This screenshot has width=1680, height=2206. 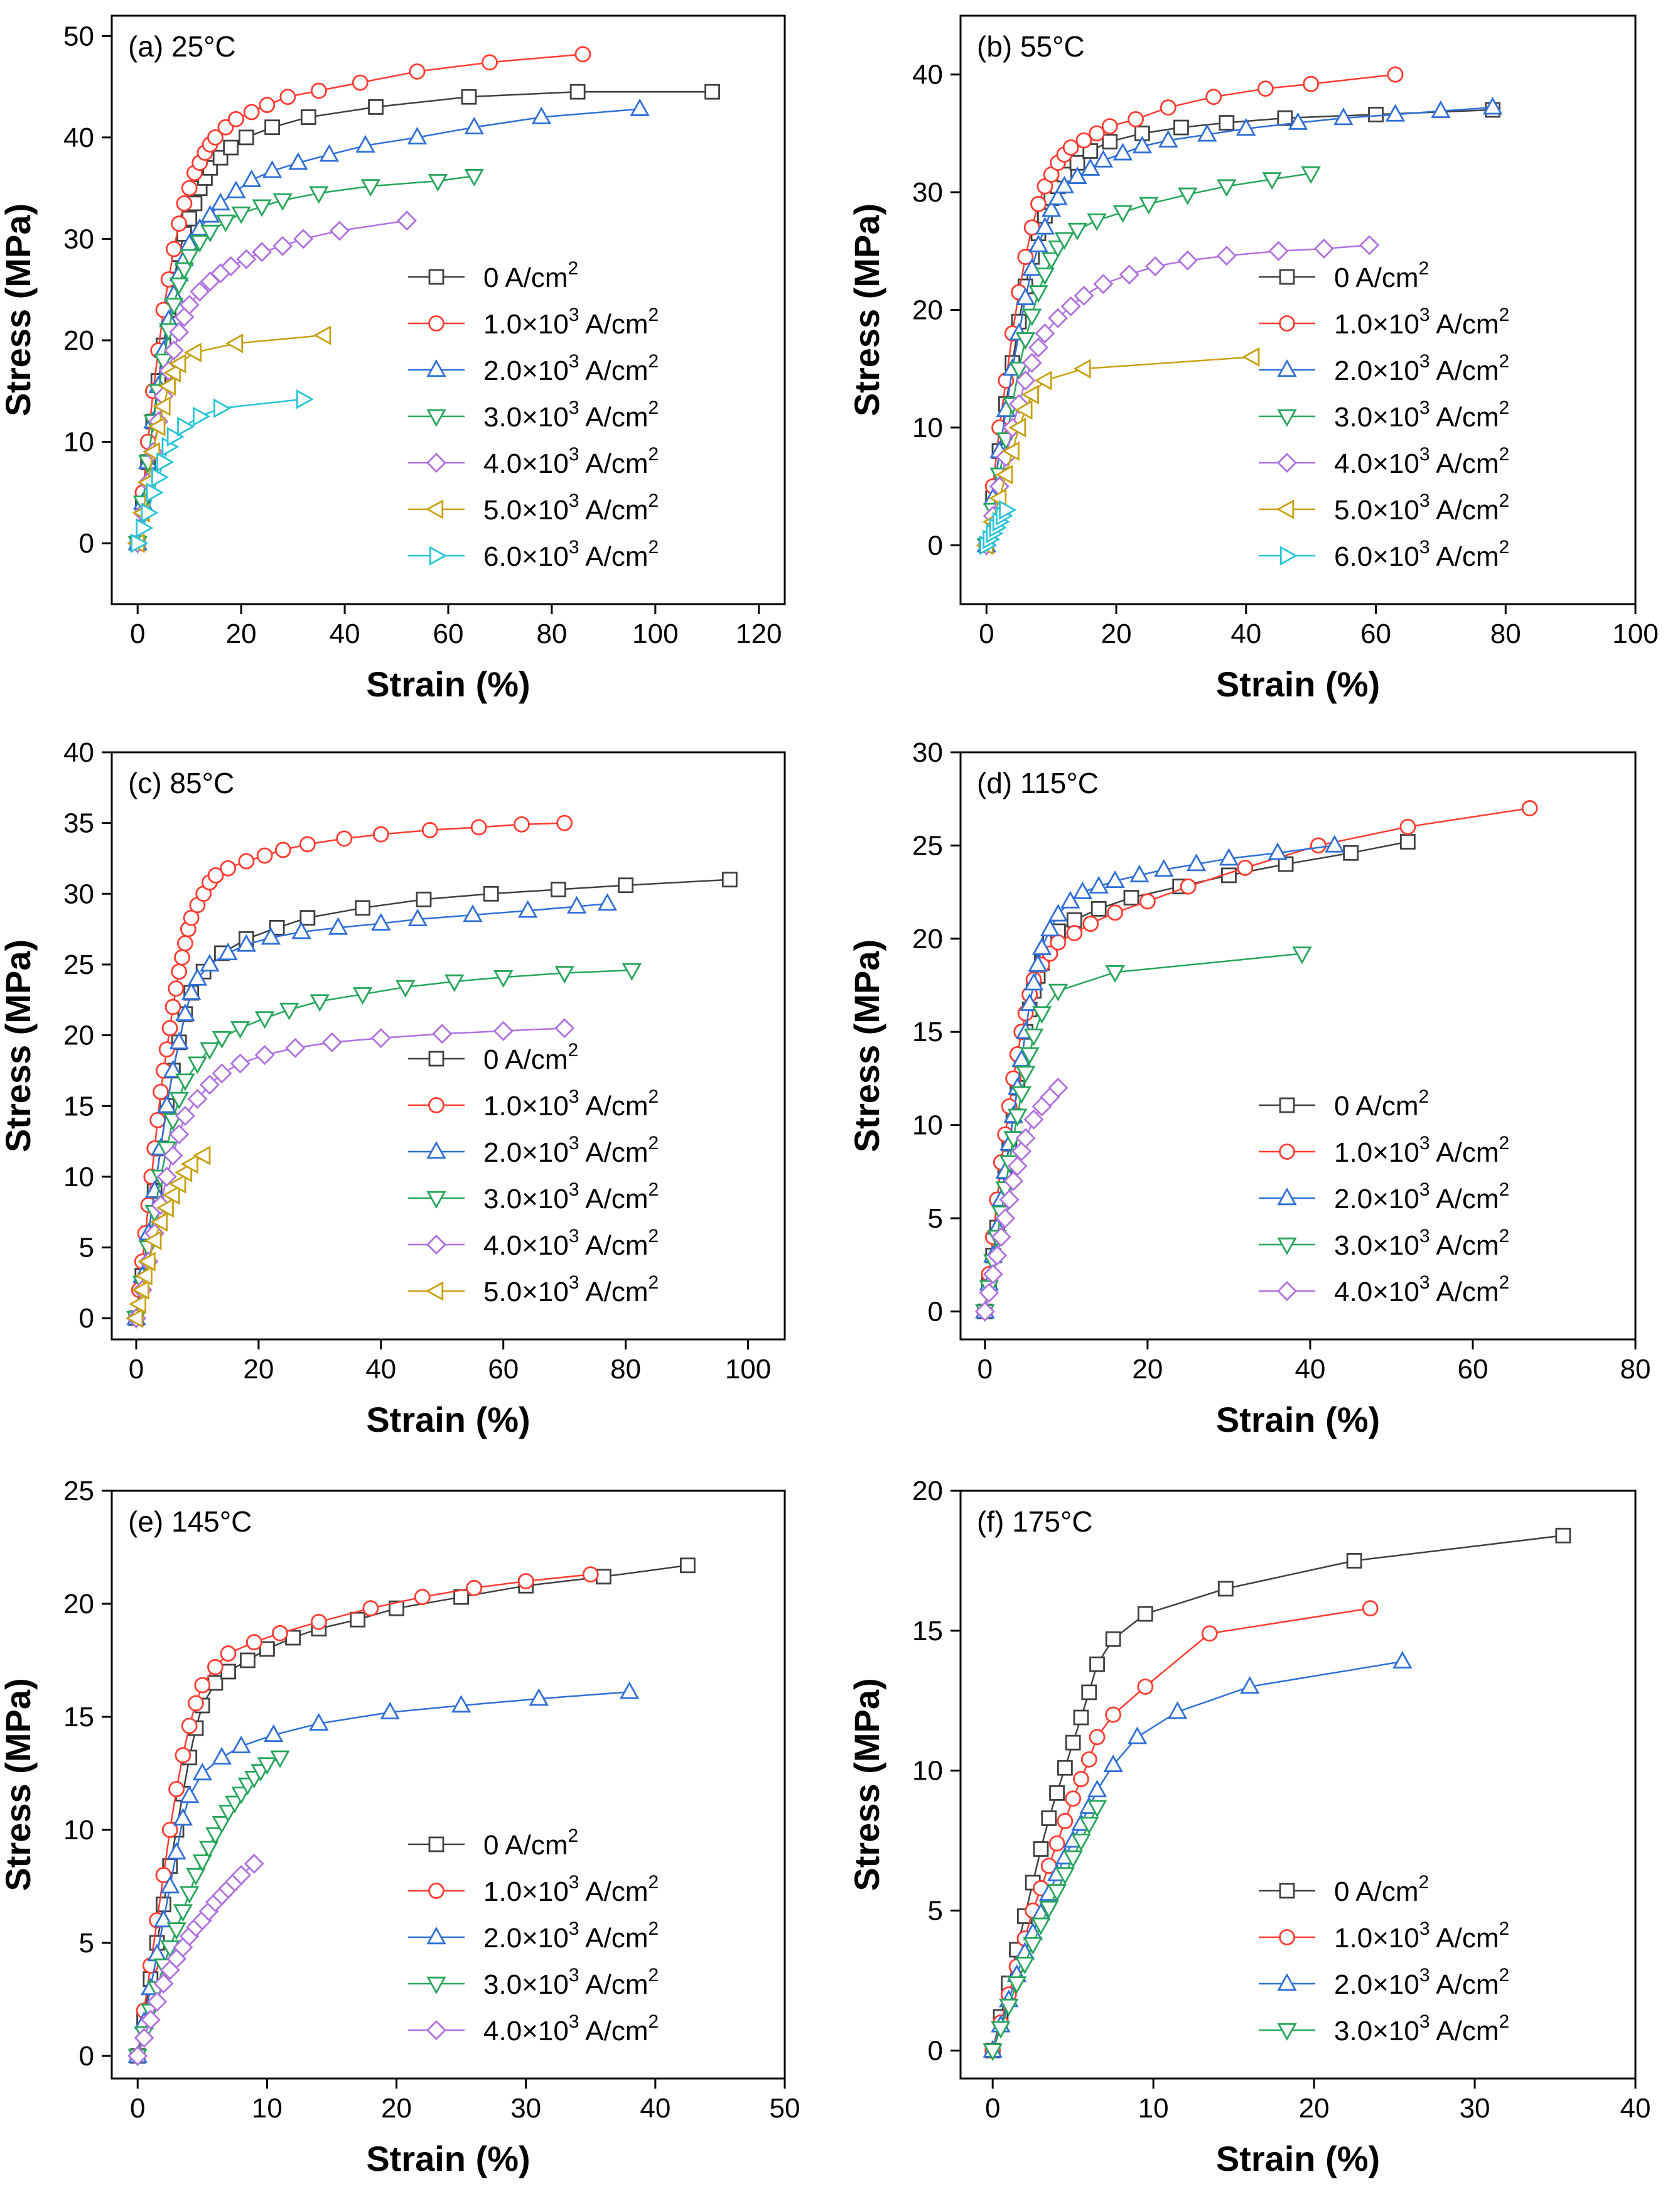 I want to click on y-tick-label: 25, so click(x=78, y=1491).